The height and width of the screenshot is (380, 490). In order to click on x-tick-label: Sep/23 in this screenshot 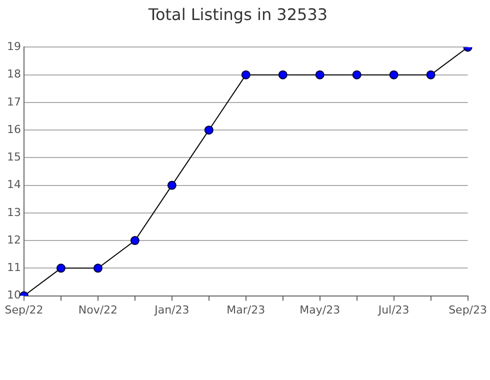, I will do `click(467, 309)`.